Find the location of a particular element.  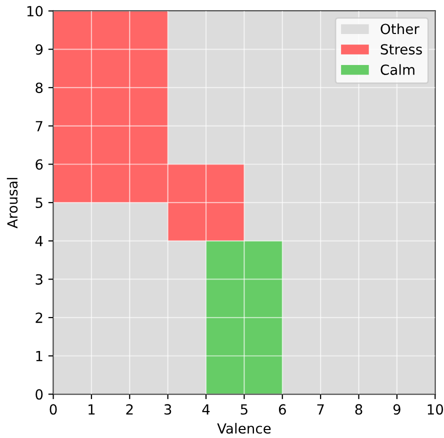

x-tick-label: 5 is located at coordinates (244, 409).